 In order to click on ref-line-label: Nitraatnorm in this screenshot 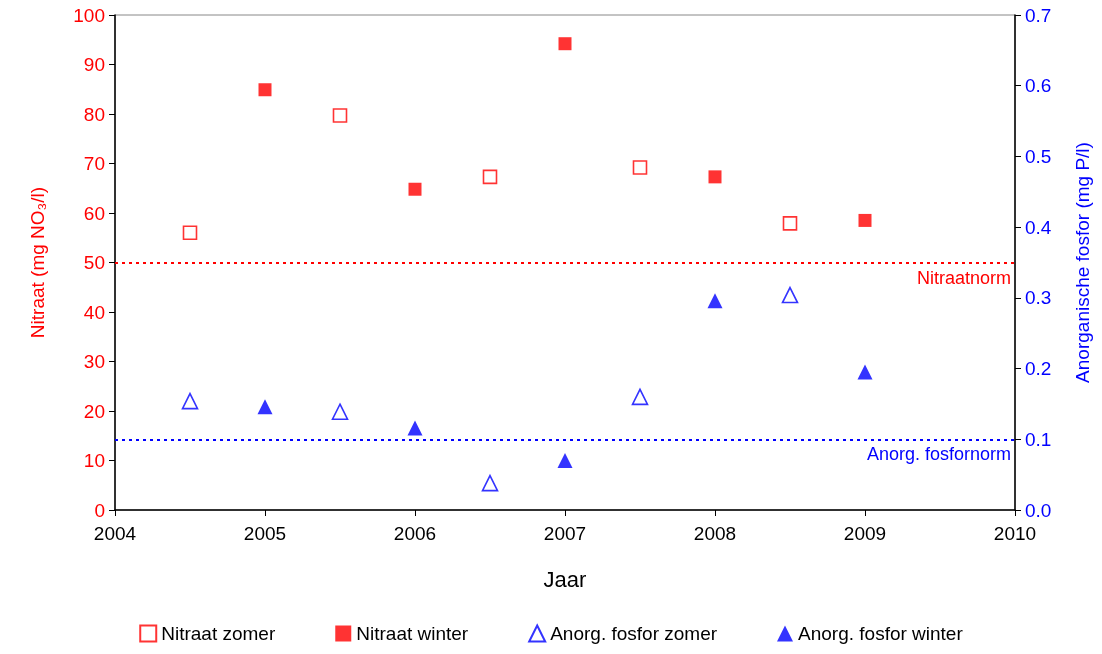, I will do `click(963, 277)`.